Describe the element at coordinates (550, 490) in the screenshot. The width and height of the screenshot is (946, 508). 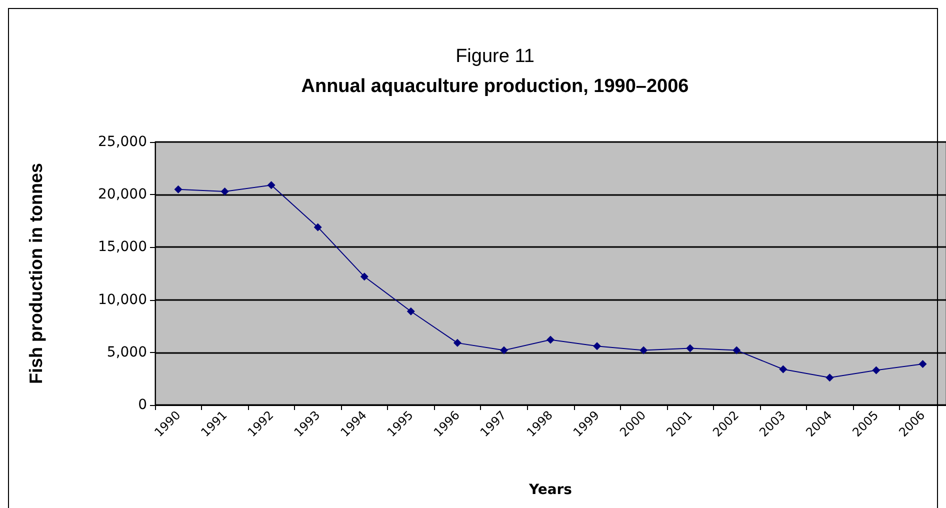
I see `x-axis-title: Years` at that location.